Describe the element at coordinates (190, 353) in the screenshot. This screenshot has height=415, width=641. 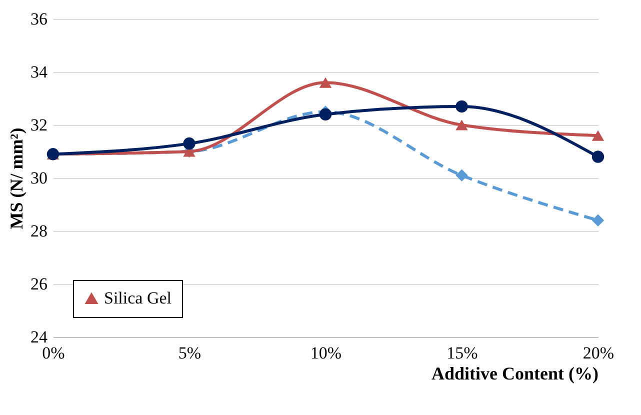
I see `x-tick-label: 5%` at that location.